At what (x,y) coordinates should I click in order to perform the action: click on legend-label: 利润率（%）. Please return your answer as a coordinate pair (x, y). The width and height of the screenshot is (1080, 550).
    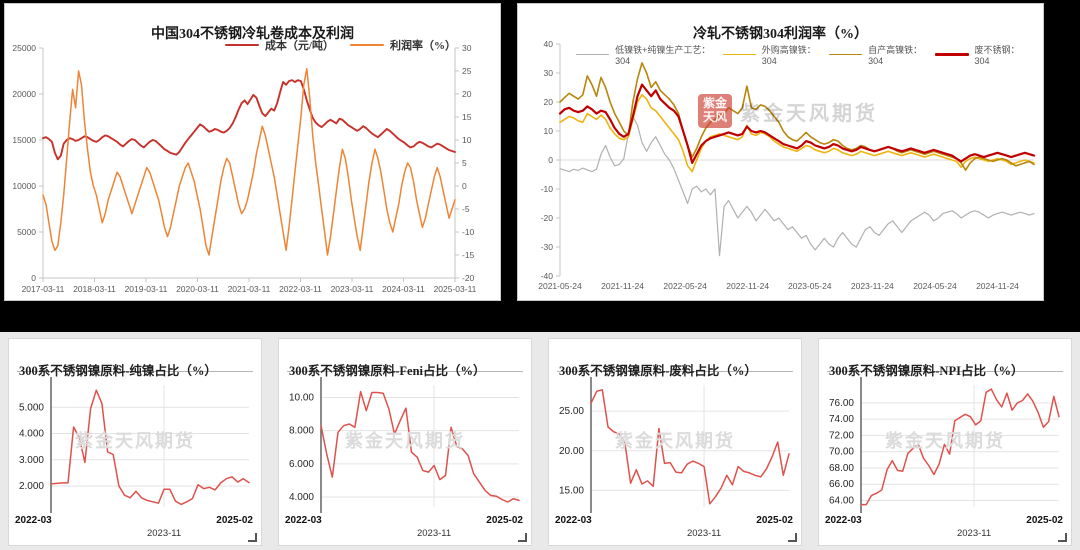
    Looking at the image, I should click on (423, 46).